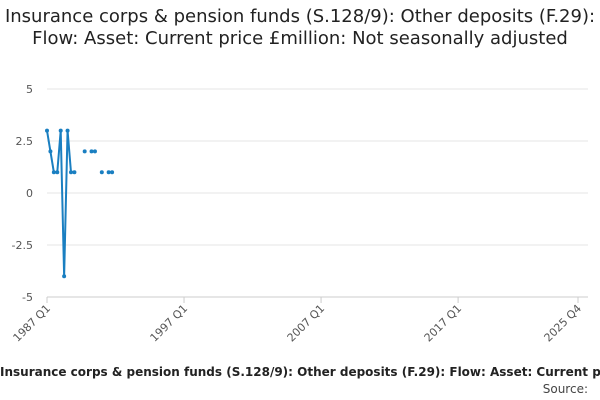  I want to click on y-tick-label: -5, so click(27, 297).